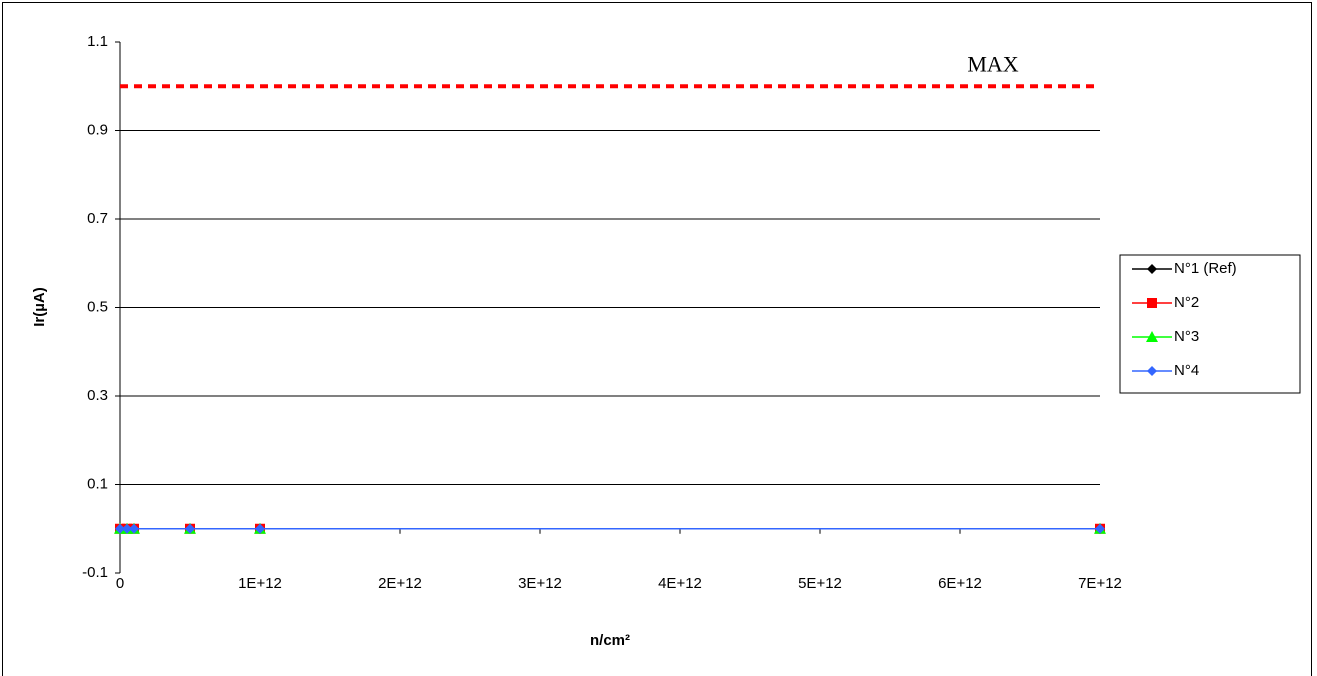 The image size is (1317, 676). I want to click on y-tick-label: 0.9, so click(97, 129).